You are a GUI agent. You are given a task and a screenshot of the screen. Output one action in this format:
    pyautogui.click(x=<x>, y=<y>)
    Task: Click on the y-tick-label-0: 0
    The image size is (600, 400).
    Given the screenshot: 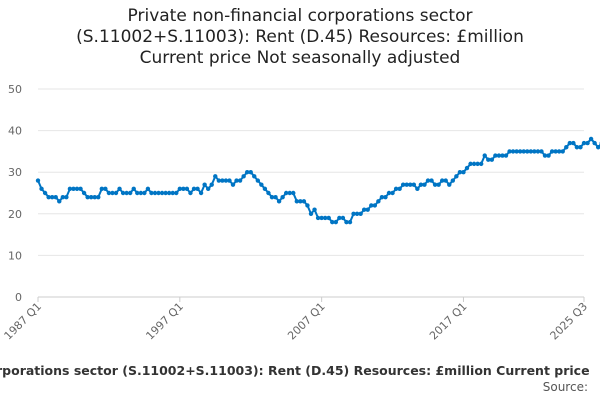 What is the action you would take?
    pyautogui.click(x=18, y=297)
    